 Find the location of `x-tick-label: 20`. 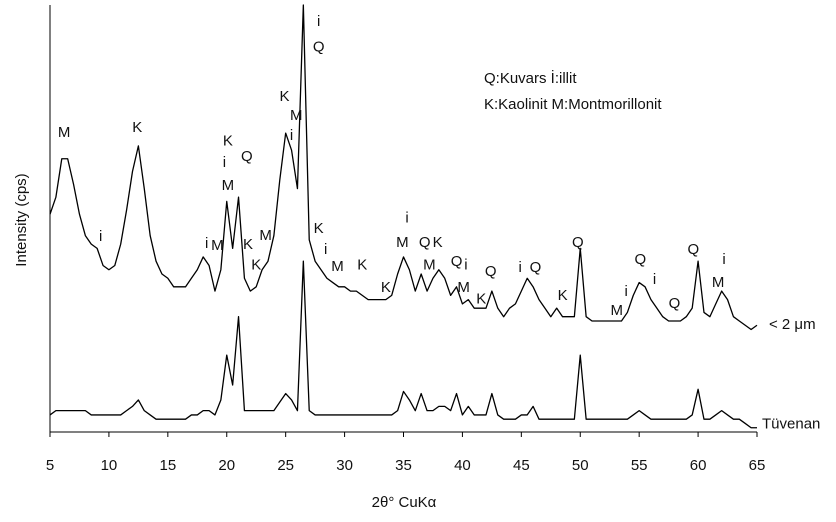

x-tick-label: 20 is located at coordinates (226, 465).